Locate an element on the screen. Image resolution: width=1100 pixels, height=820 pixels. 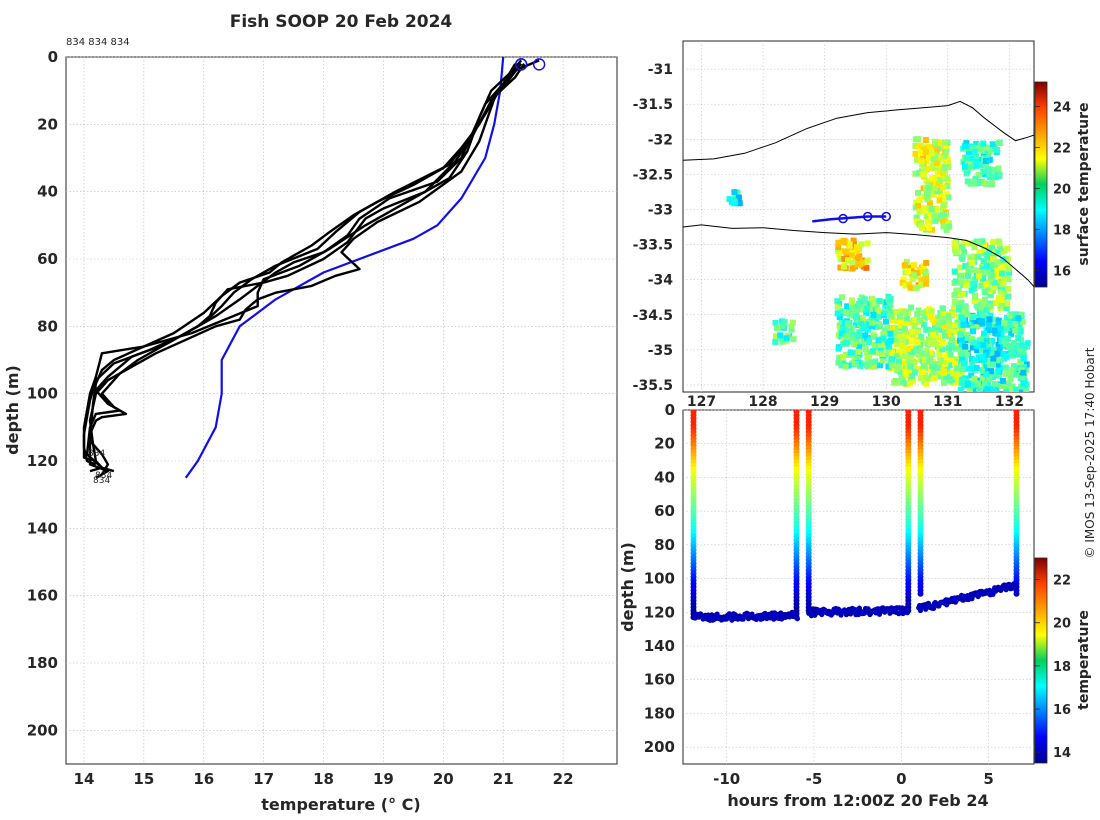
lat-tick-label: -35 is located at coordinates (660, 351).